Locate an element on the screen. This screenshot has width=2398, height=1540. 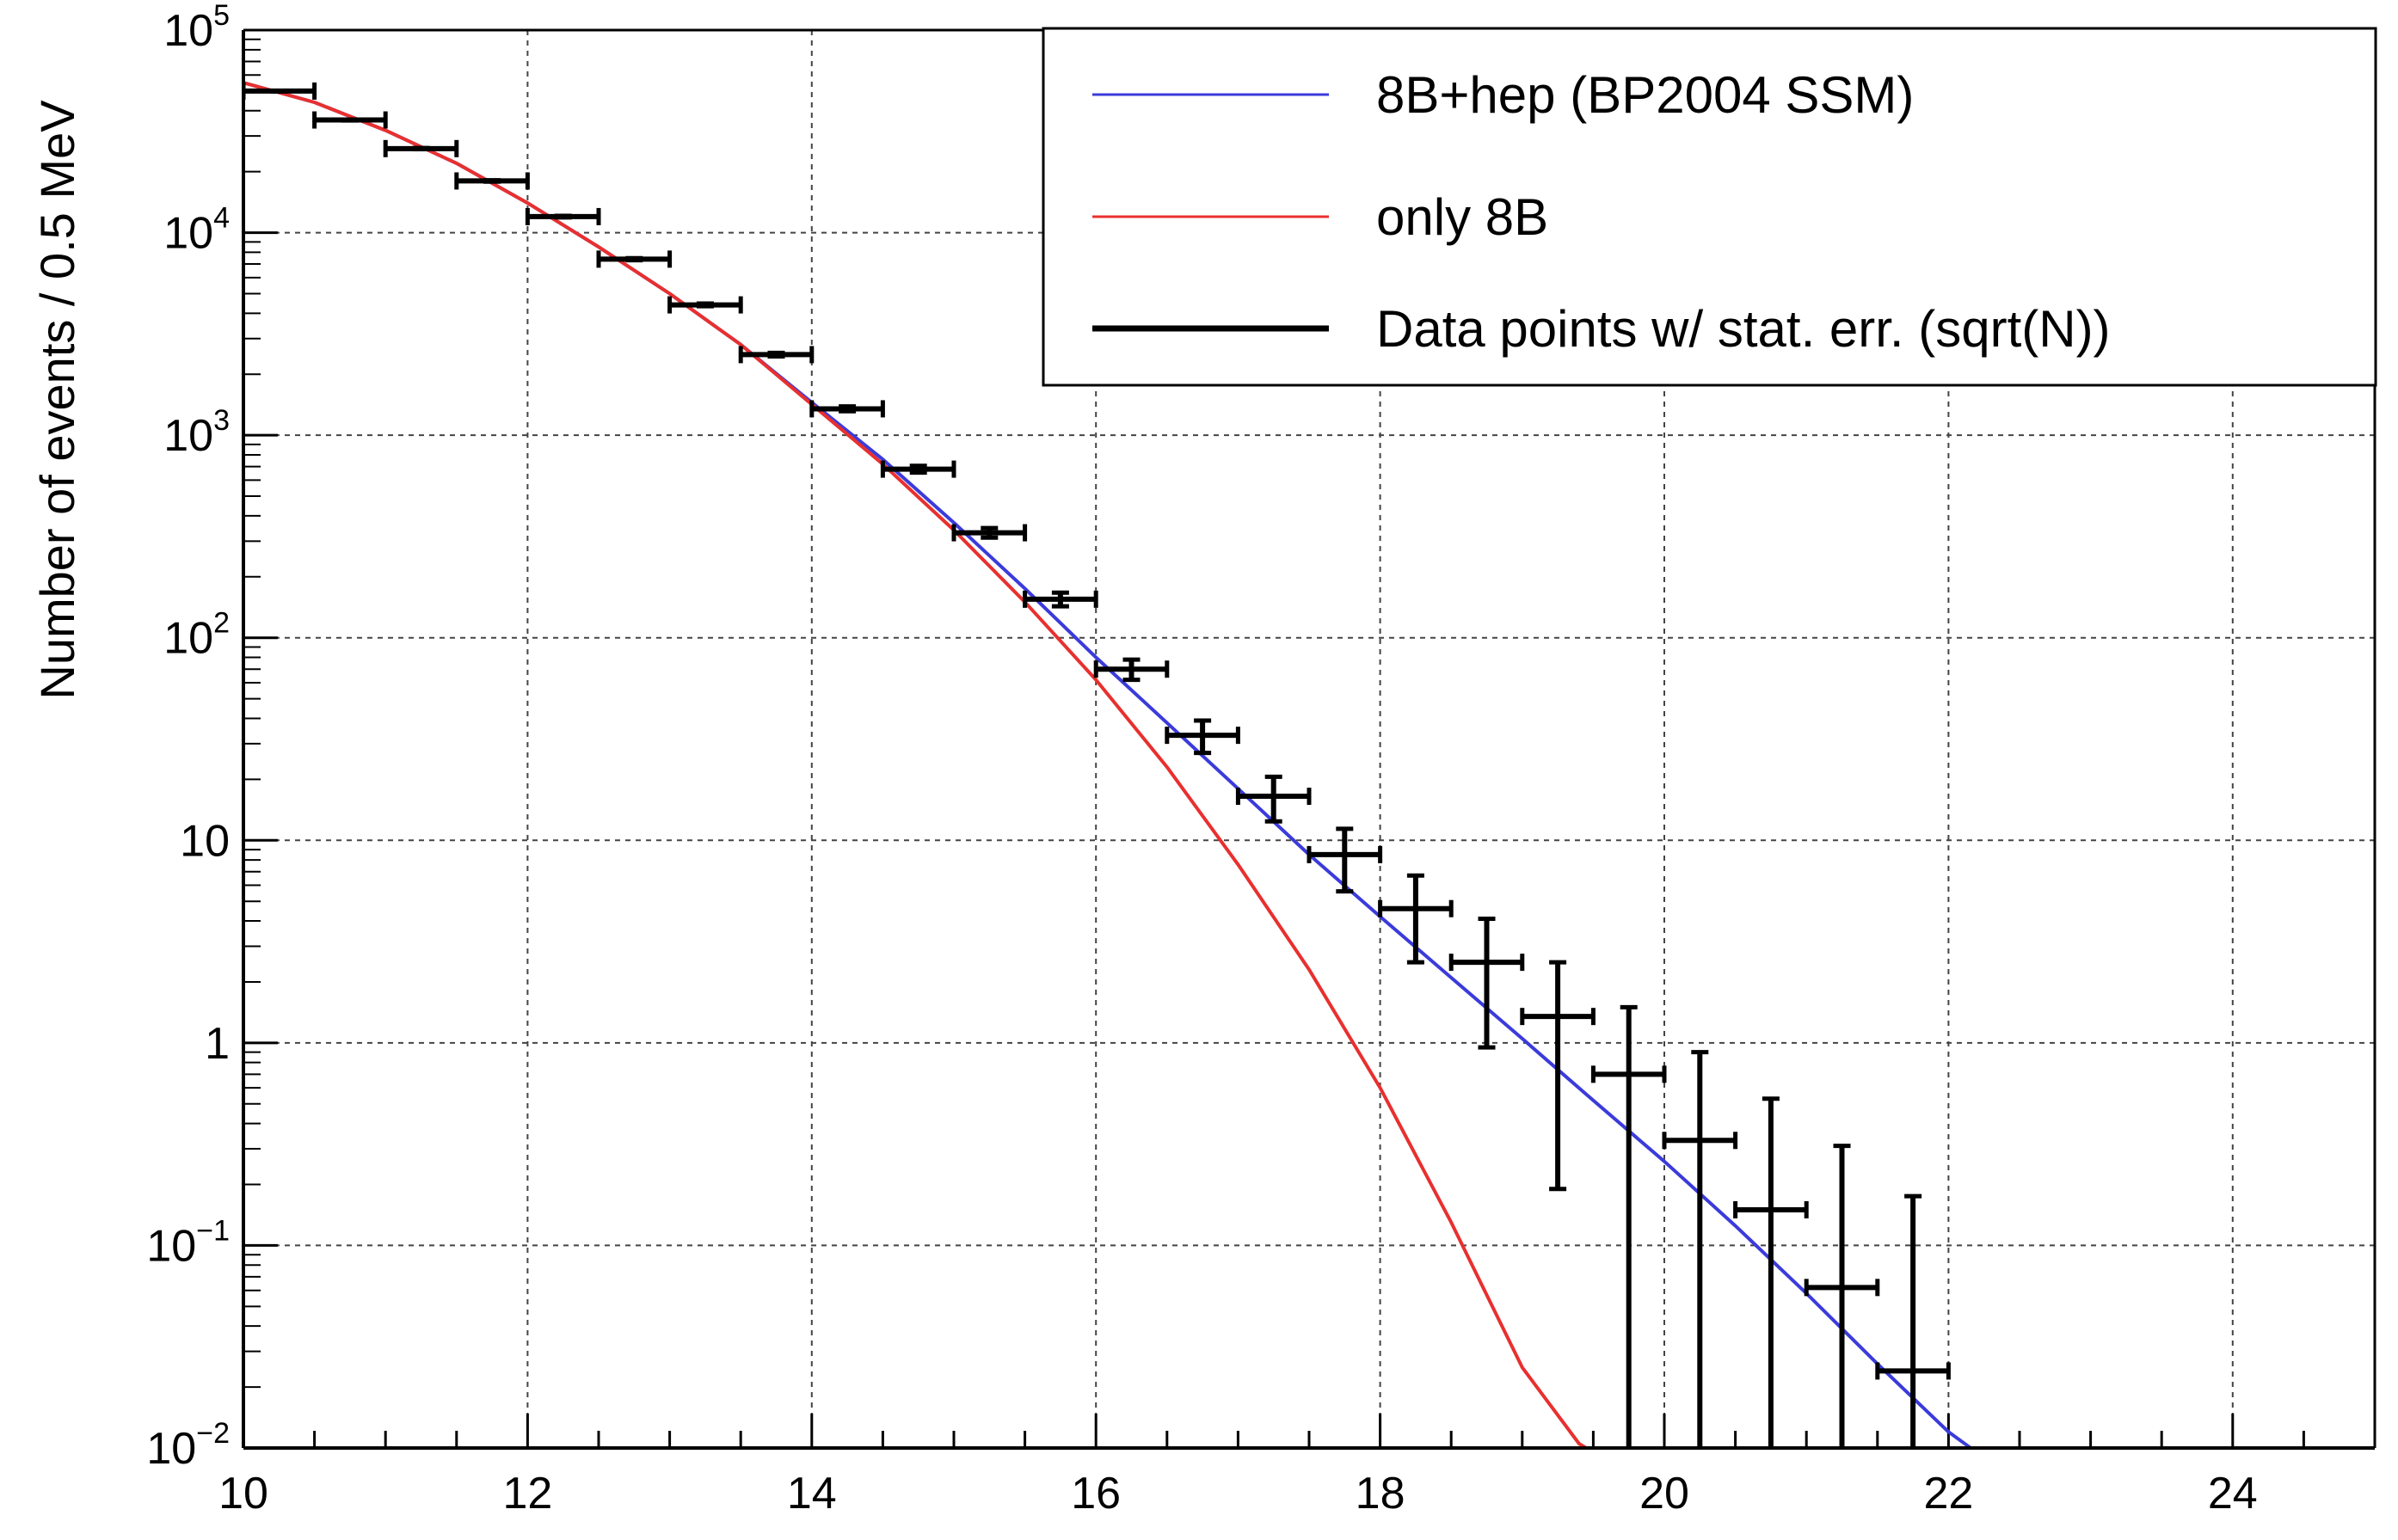
x-tick-label: 10 is located at coordinates (243, 1494).